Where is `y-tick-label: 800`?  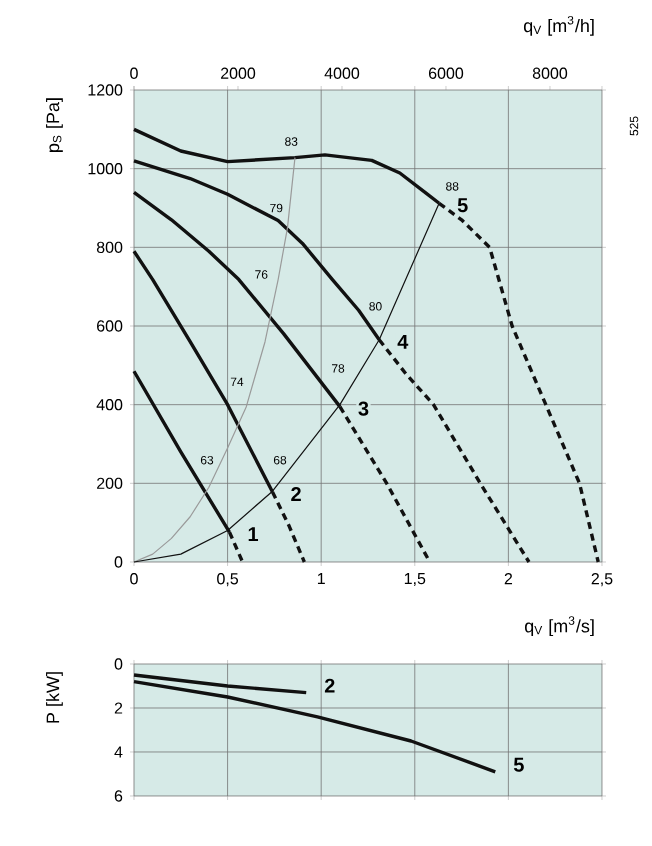
y-tick-label: 800 is located at coordinates (109, 247).